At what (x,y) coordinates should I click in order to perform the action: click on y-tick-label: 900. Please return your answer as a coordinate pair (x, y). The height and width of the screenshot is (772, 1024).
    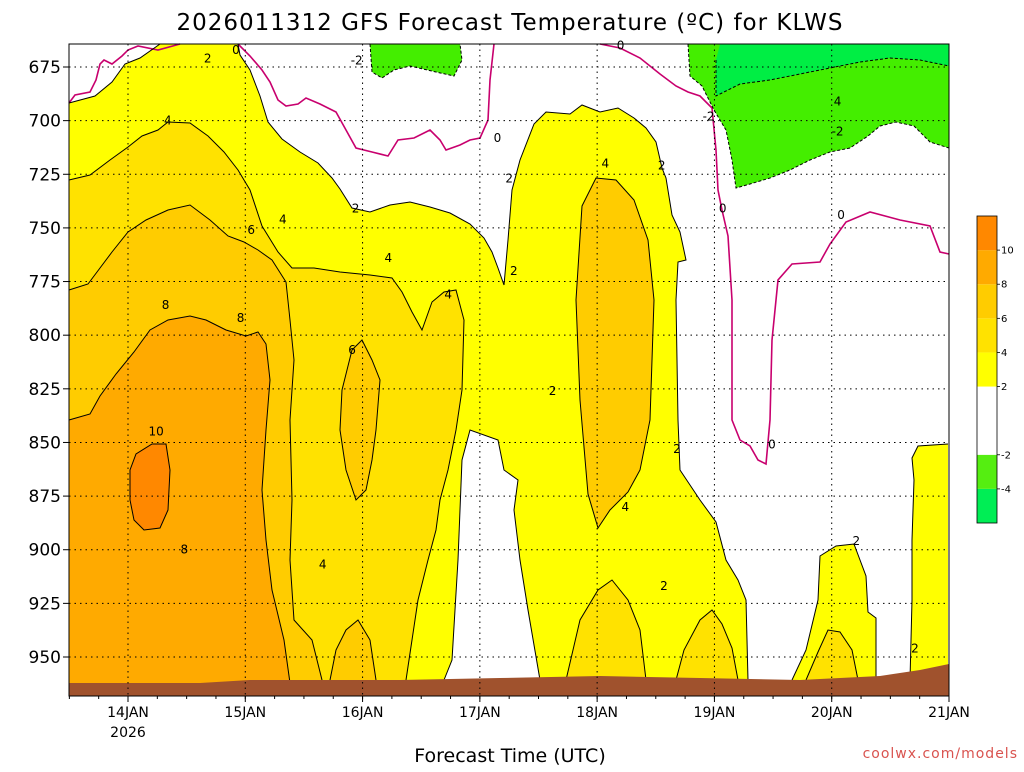
    Looking at the image, I should click on (45, 551).